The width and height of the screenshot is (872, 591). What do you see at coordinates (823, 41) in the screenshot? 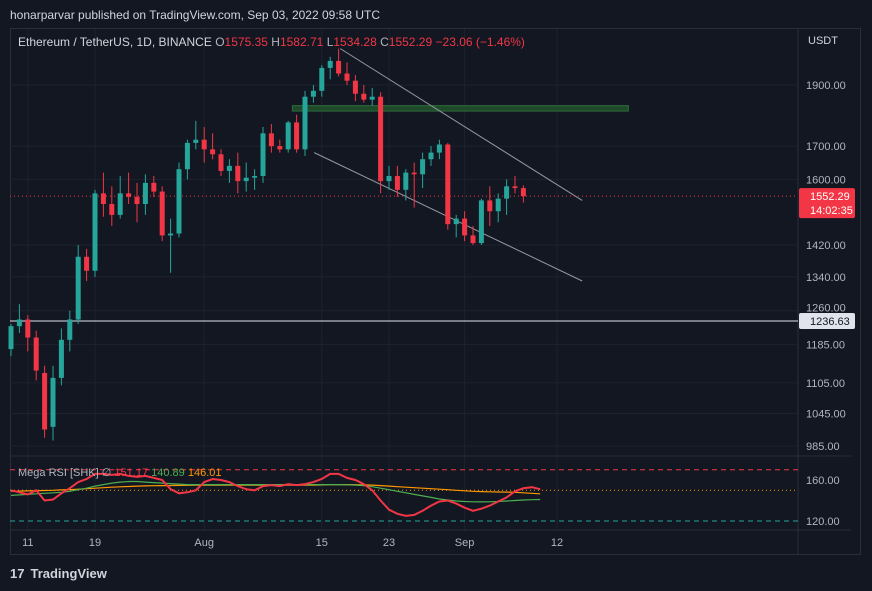
I see `currency-label: USDT` at bounding box center [823, 41].